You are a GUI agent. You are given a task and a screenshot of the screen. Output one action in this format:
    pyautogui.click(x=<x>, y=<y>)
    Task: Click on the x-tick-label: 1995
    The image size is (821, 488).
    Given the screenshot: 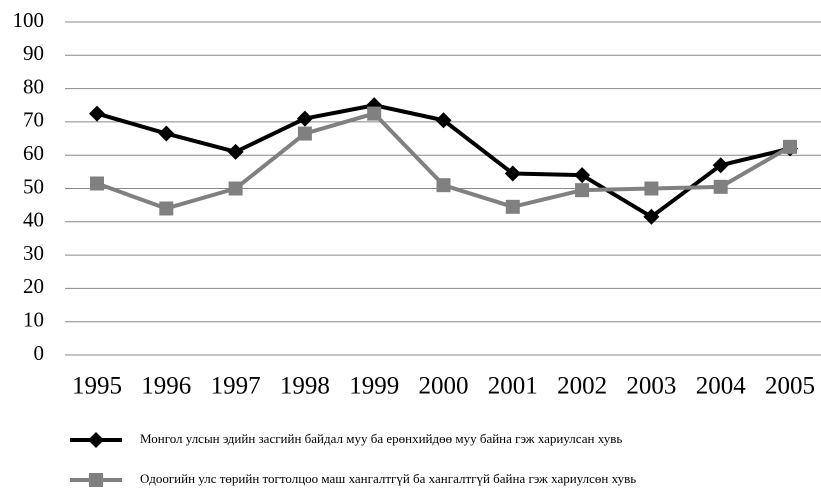 What is the action you would take?
    pyautogui.click(x=97, y=386)
    